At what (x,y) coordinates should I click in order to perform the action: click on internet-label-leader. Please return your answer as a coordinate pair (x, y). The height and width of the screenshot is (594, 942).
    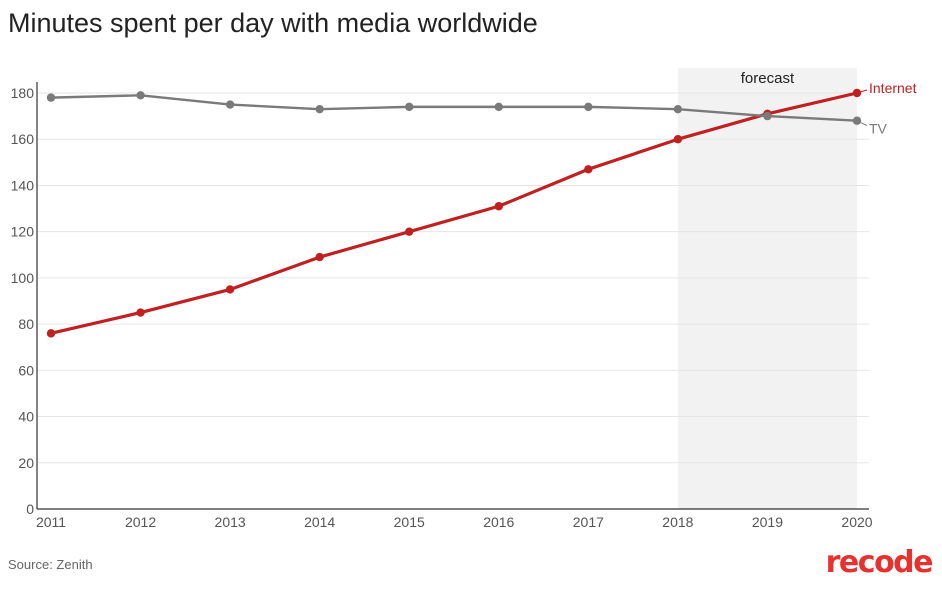
    Looking at the image, I should click on (864, 91).